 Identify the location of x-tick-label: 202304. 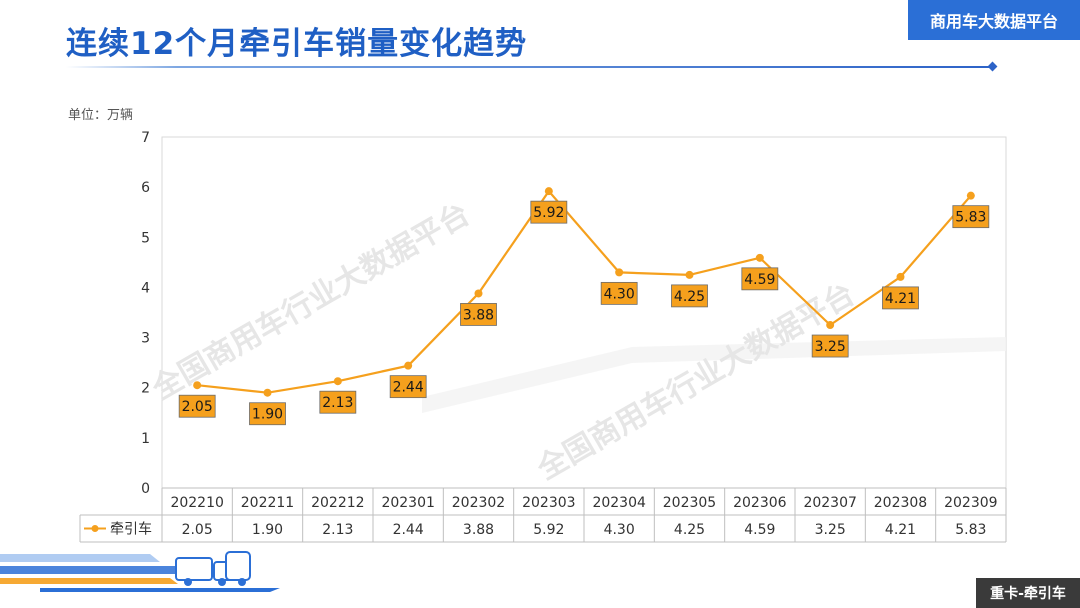
(619, 503).